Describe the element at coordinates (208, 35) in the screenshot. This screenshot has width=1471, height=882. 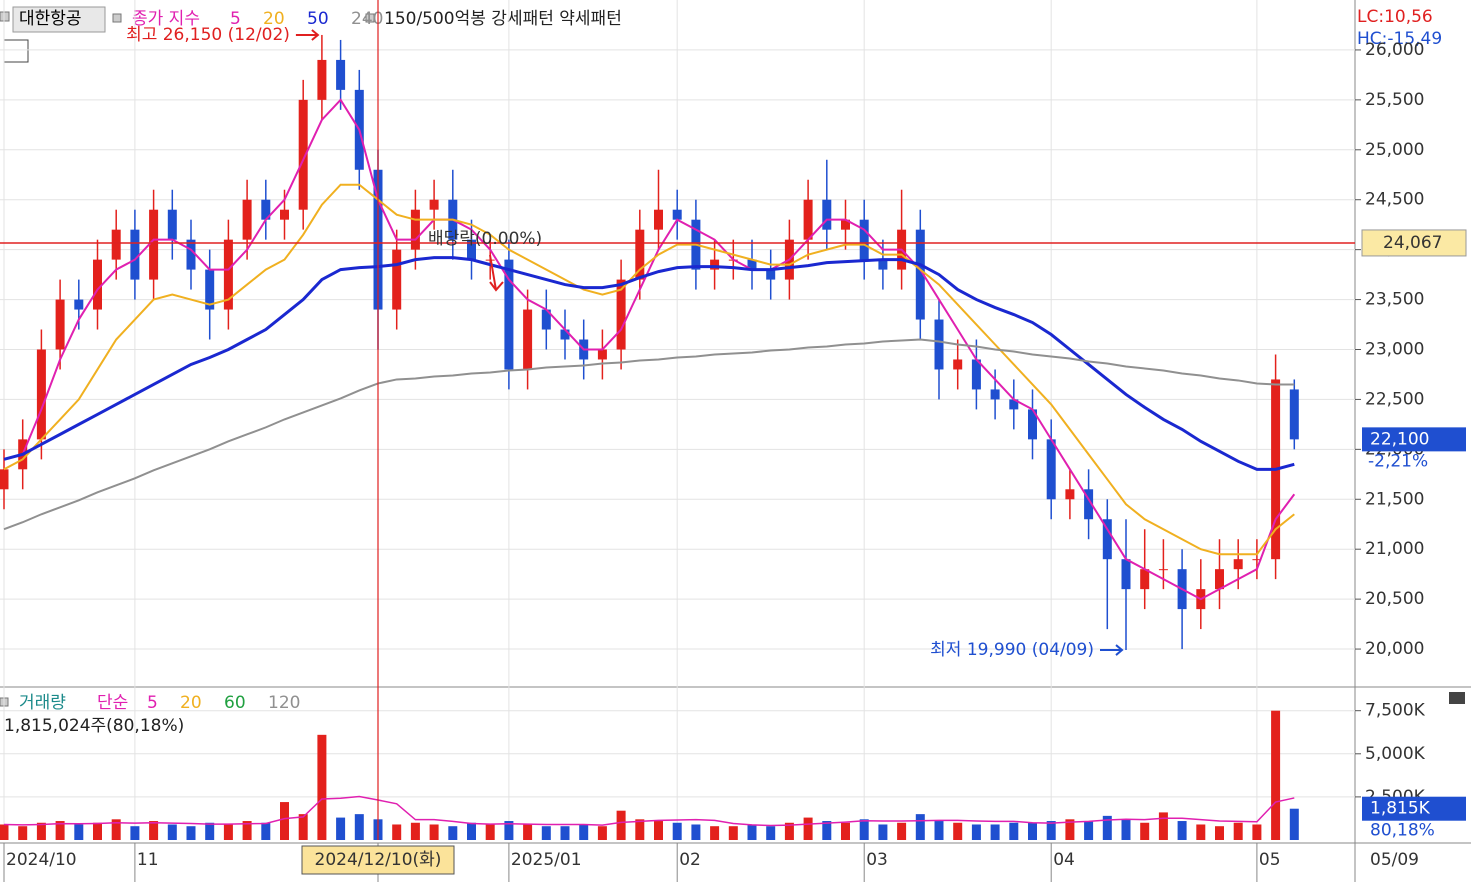
I see `high-annotation: 최고 26,150 (12/02)` at that location.